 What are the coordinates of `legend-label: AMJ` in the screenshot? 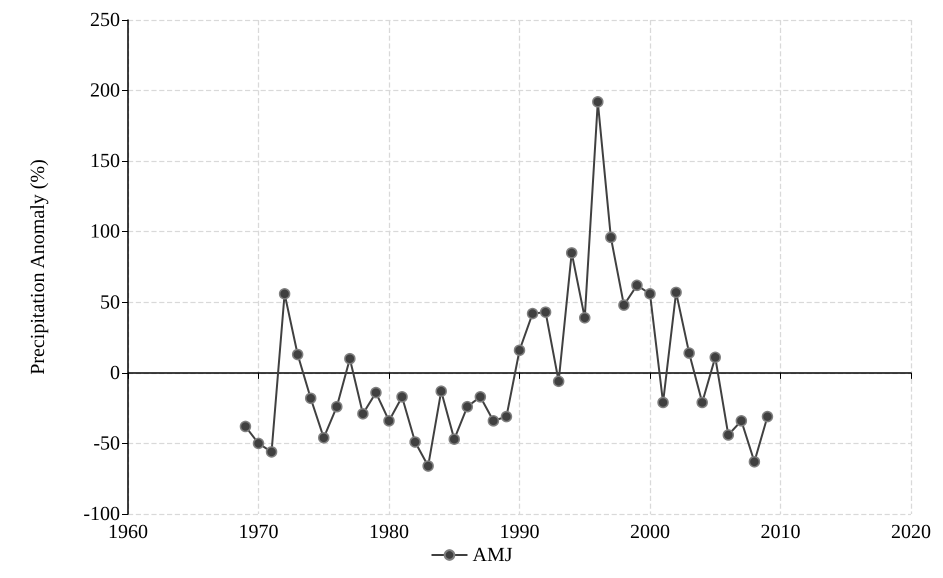 It's located at (492, 555).